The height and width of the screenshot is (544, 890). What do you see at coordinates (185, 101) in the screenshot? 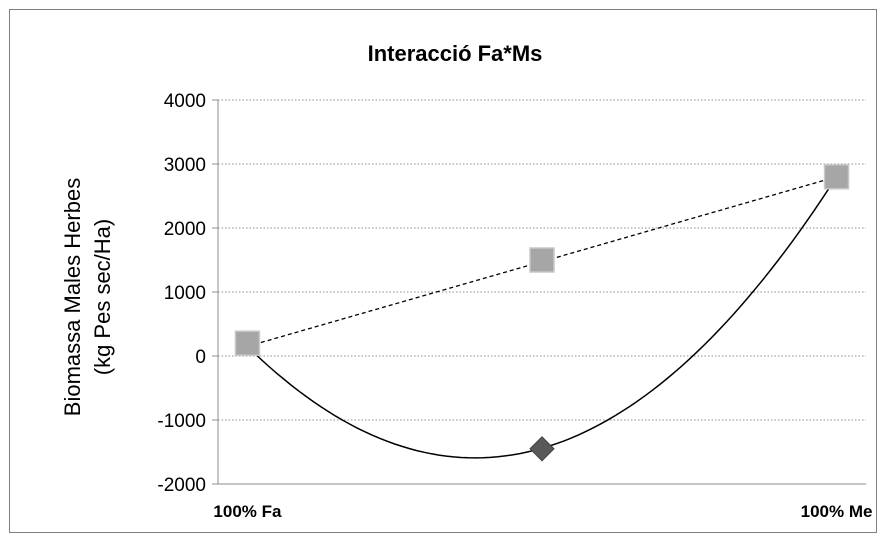
I see `y-tick-label: 4000` at bounding box center [185, 101].